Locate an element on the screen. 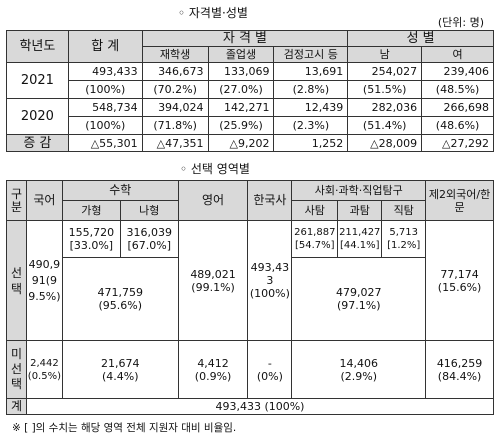  cell-percent: (2.8%) is located at coordinates (311, 89).